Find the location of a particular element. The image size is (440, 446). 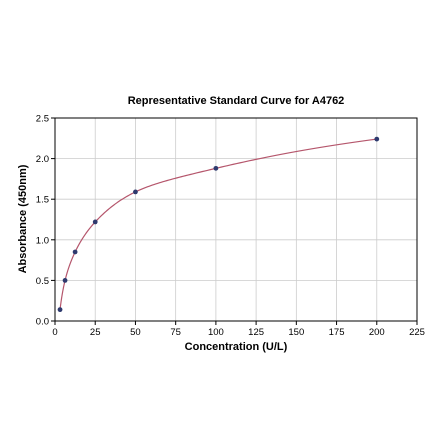

y-tick-label: 1.5 is located at coordinates (42, 200).